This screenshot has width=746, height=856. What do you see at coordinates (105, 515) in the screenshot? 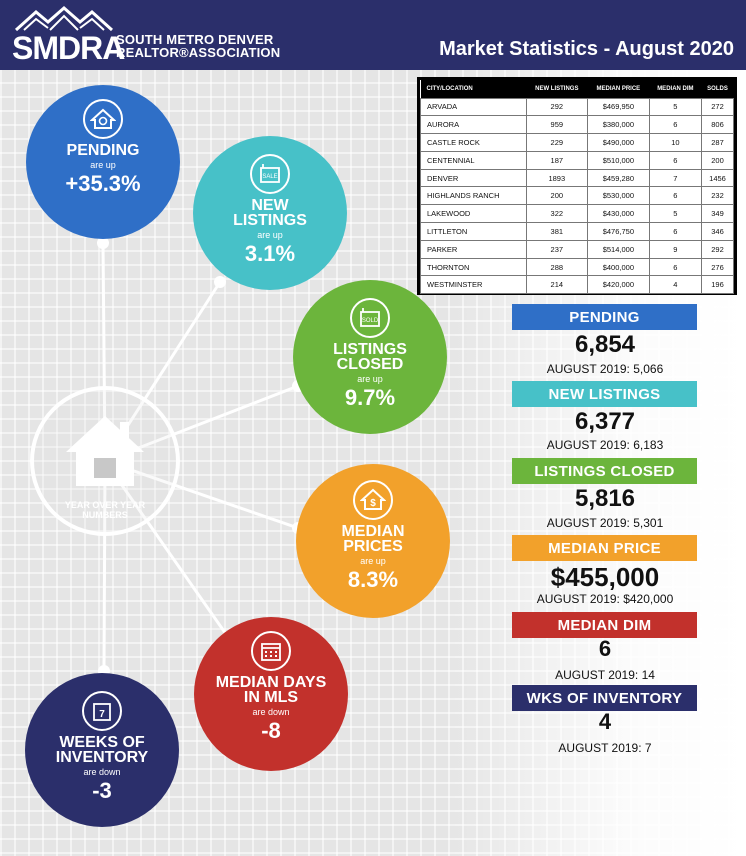
I see `hub-label-line2: NUMBERS` at bounding box center [105, 515].